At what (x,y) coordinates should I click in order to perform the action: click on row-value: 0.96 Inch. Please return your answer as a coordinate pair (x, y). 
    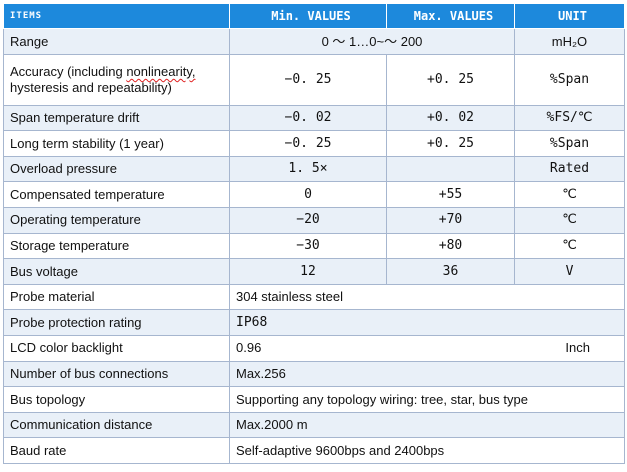
    Looking at the image, I should click on (427, 348).